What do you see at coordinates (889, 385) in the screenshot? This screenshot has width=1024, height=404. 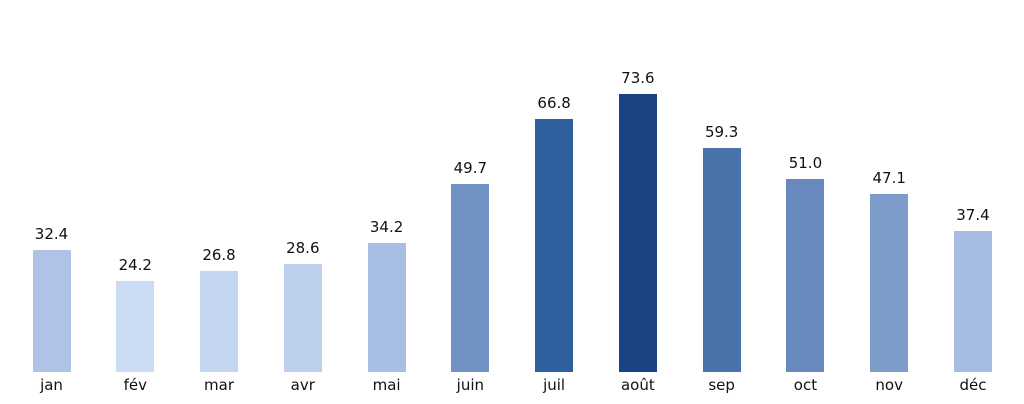 I see `bar-month-label: nov` at bounding box center [889, 385].